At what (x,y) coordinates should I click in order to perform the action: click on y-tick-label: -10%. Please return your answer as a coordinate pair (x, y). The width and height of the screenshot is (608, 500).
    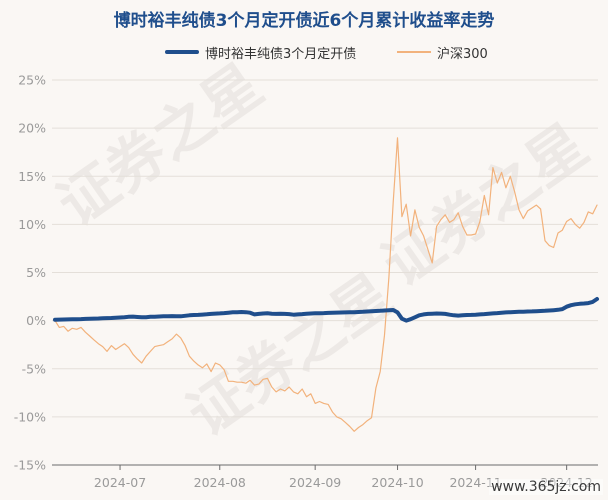
    Looking at the image, I should click on (30, 416).